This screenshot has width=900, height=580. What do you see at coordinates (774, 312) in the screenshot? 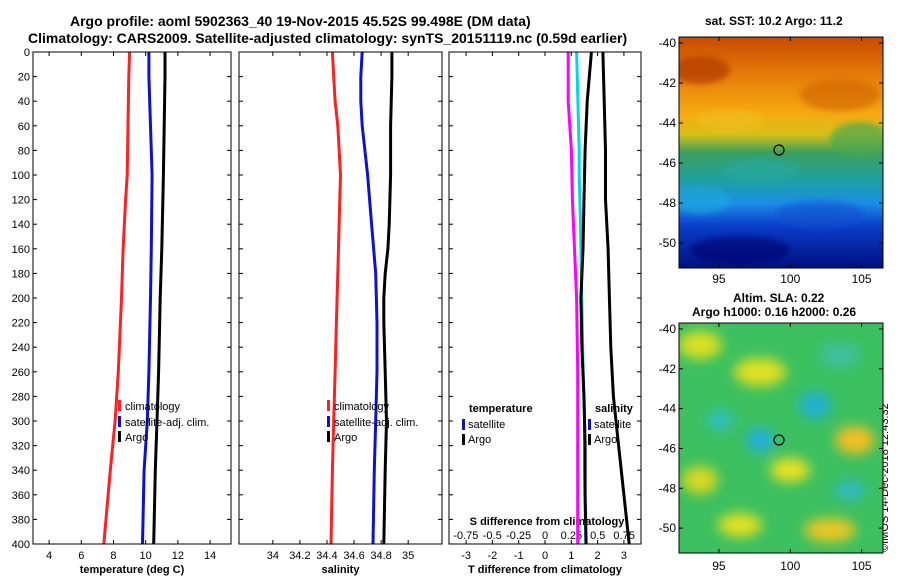
I see `sla-map-title-2: Argo h1000: 0.16 h2000: 0.26` at bounding box center [774, 312].